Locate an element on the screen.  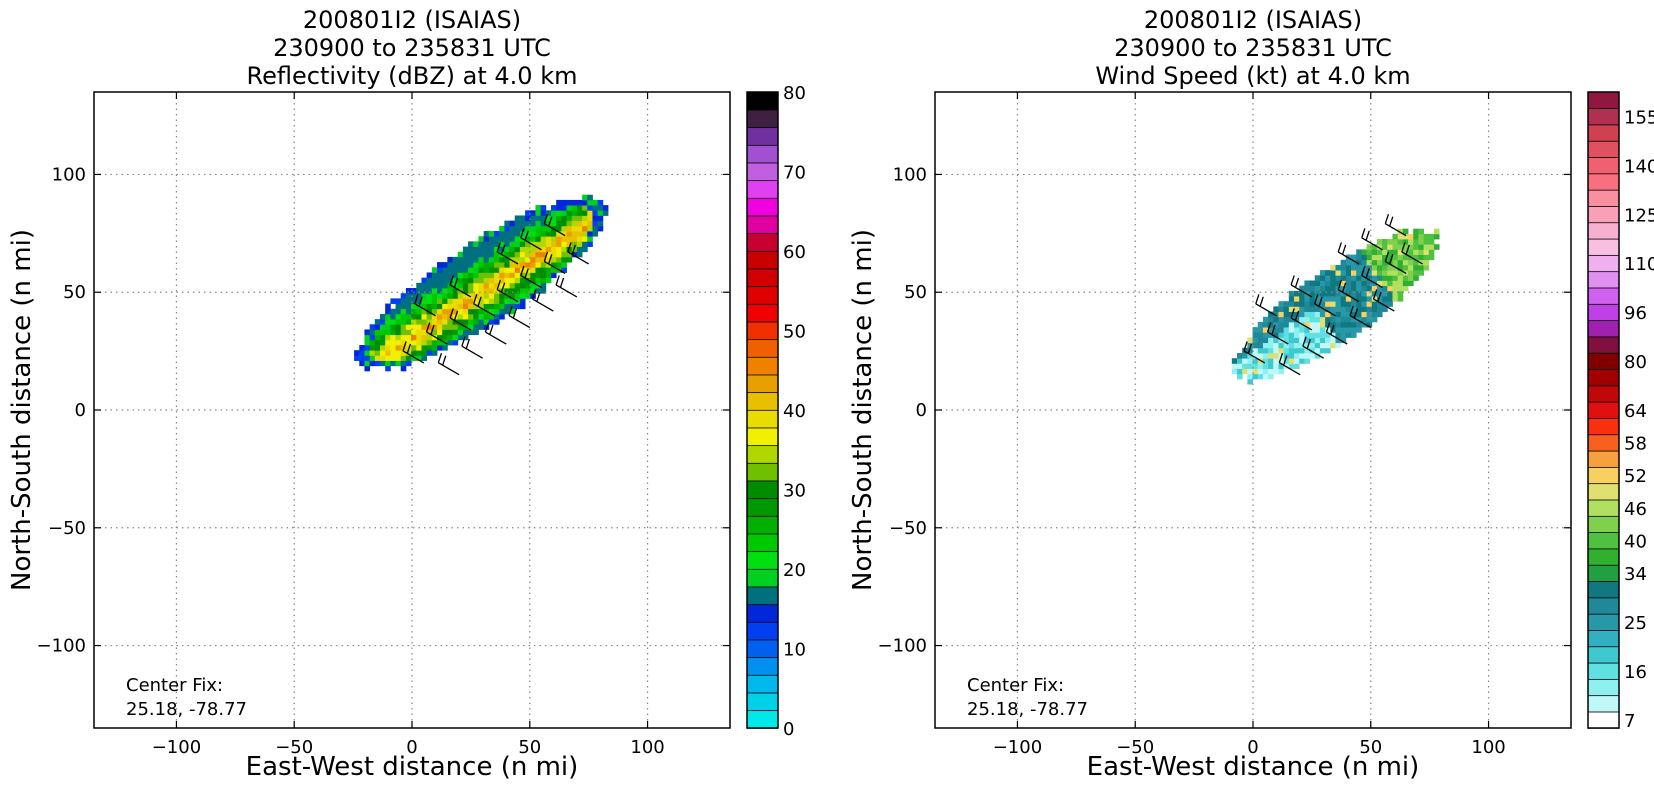
x-tick-label: 0 is located at coordinates (1252, 747).